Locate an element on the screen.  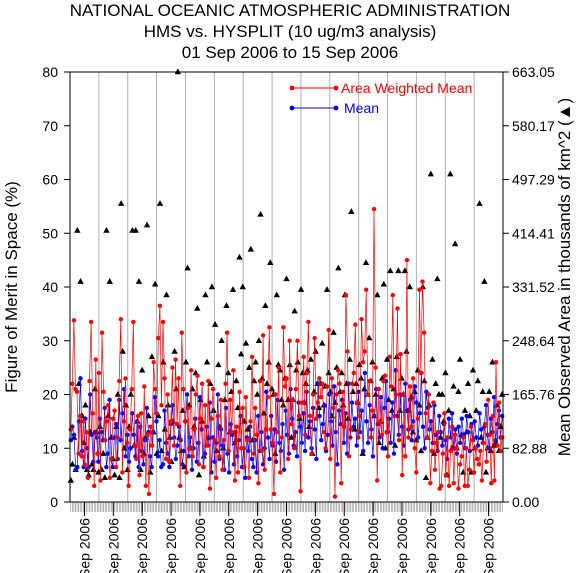
y2-tick-label: 0.00 is located at coordinates (525, 502).